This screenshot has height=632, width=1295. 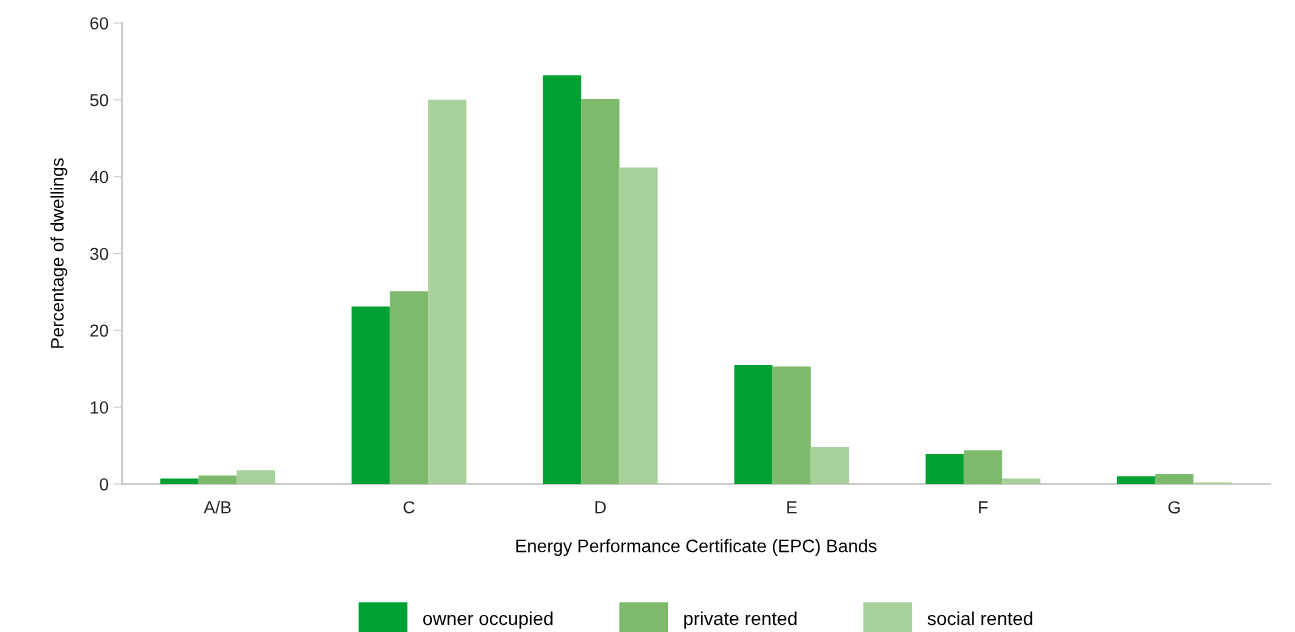 What do you see at coordinates (696, 547) in the screenshot?
I see `x-axis-title: Energy Performance Certificate (EPC) Bands` at bounding box center [696, 547].